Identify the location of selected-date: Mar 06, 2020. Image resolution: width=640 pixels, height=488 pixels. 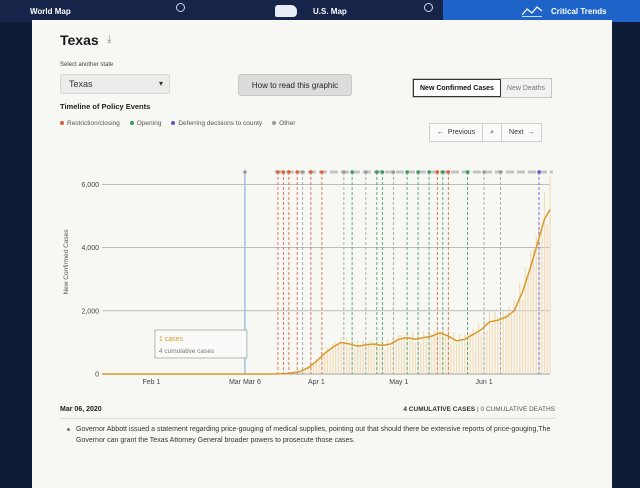
(81, 409).